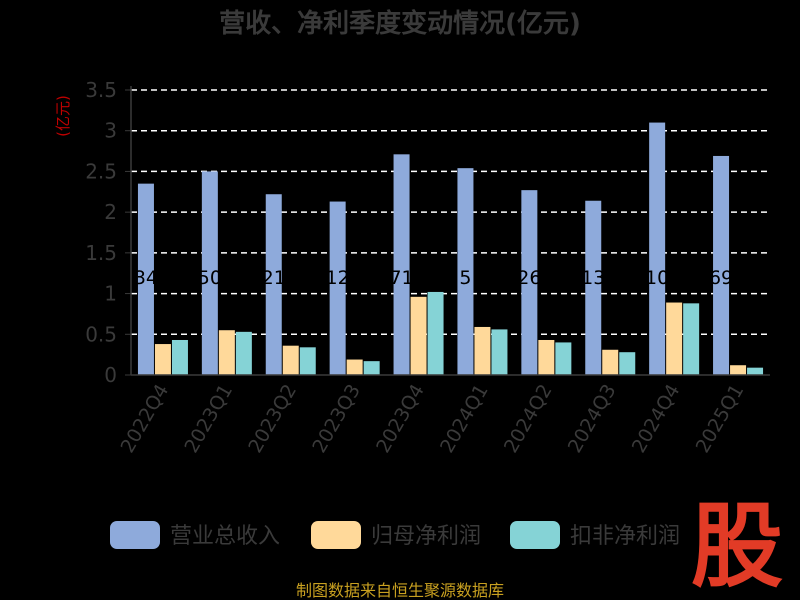  Describe the element at coordinates (145, 419) in the screenshot. I see `x-tick-label: 2022Q4` at that location.